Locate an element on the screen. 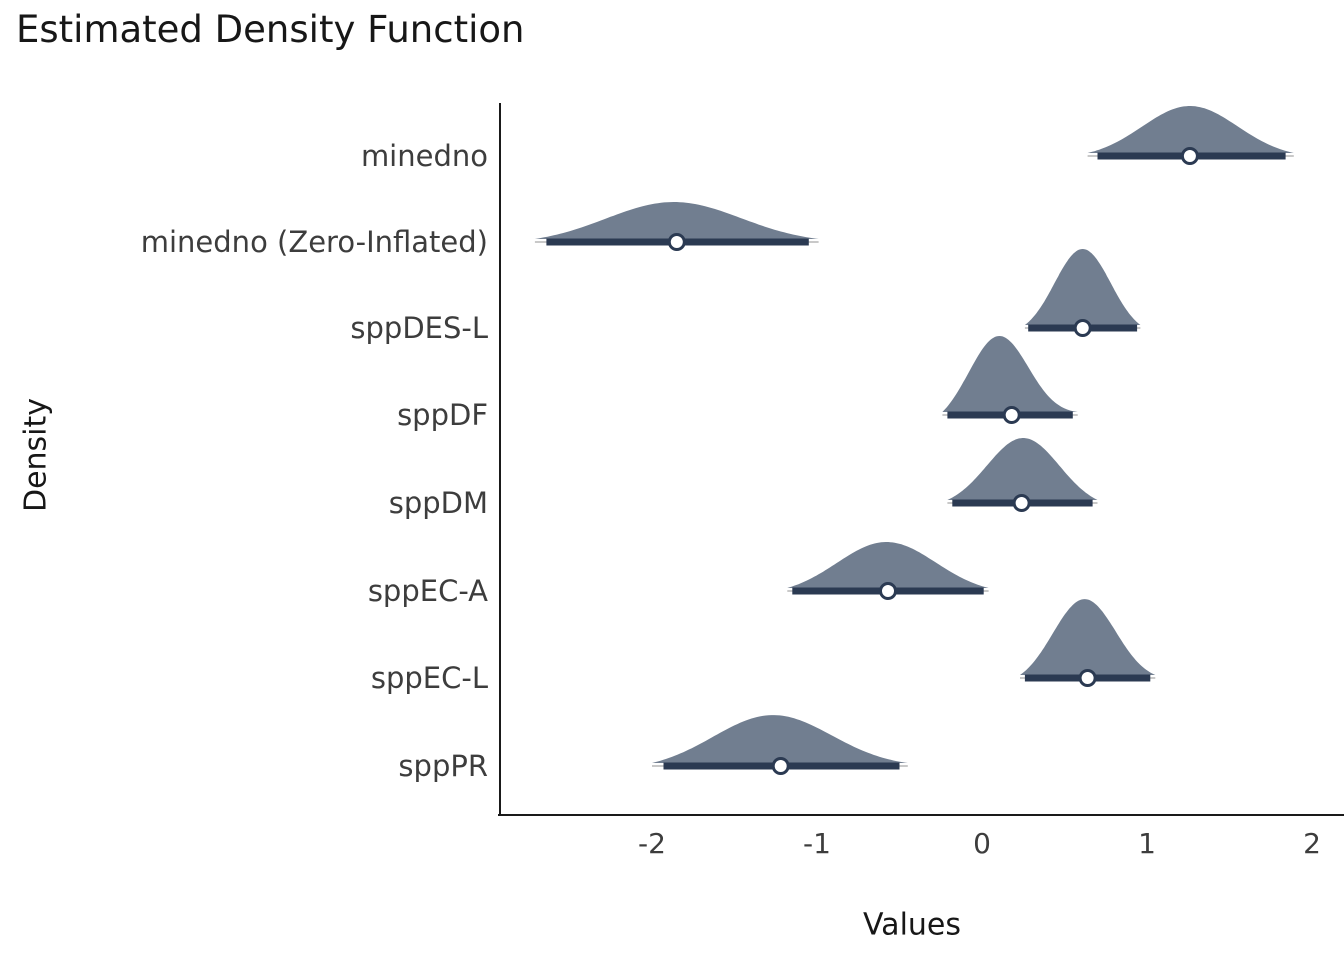 This screenshot has height=960, width=1344. x-tick-label: 2 is located at coordinates (1312, 843).